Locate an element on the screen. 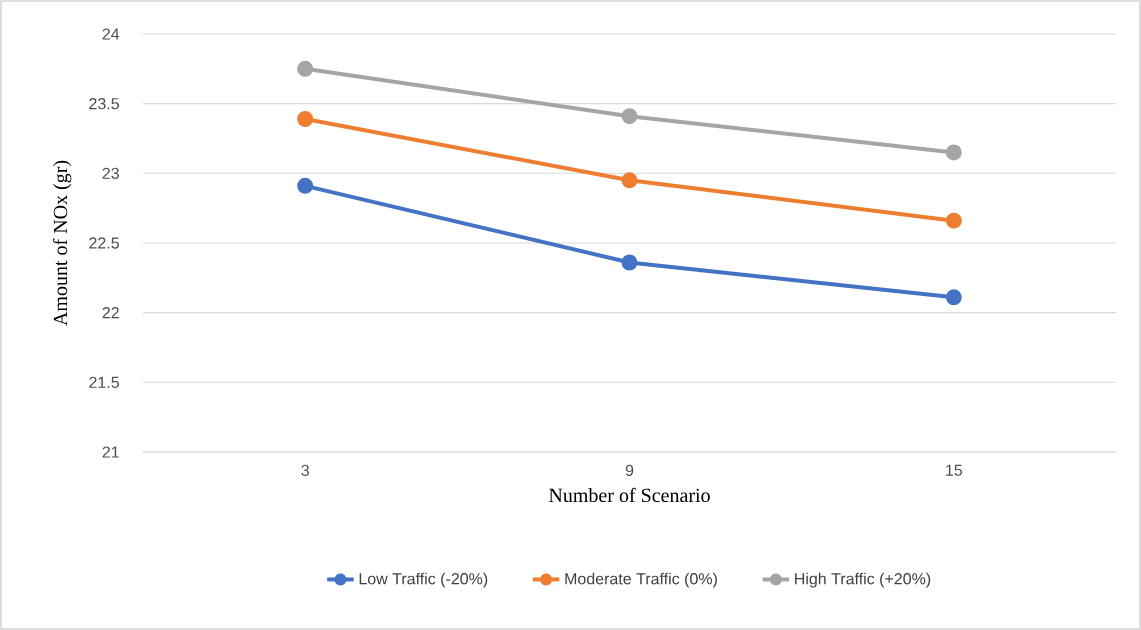 This screenshot has height=630, width=1141. x-axis-title: Number of Scenario is located at coordinates (629, 495).